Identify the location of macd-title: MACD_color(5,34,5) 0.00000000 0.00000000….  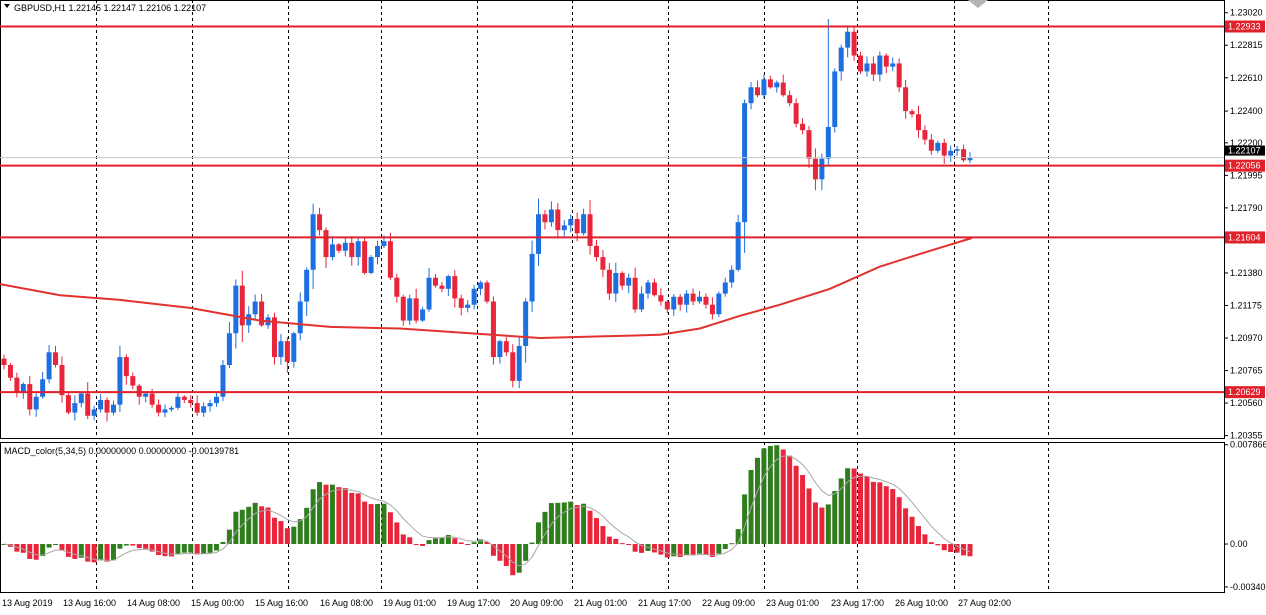
(121, 451).